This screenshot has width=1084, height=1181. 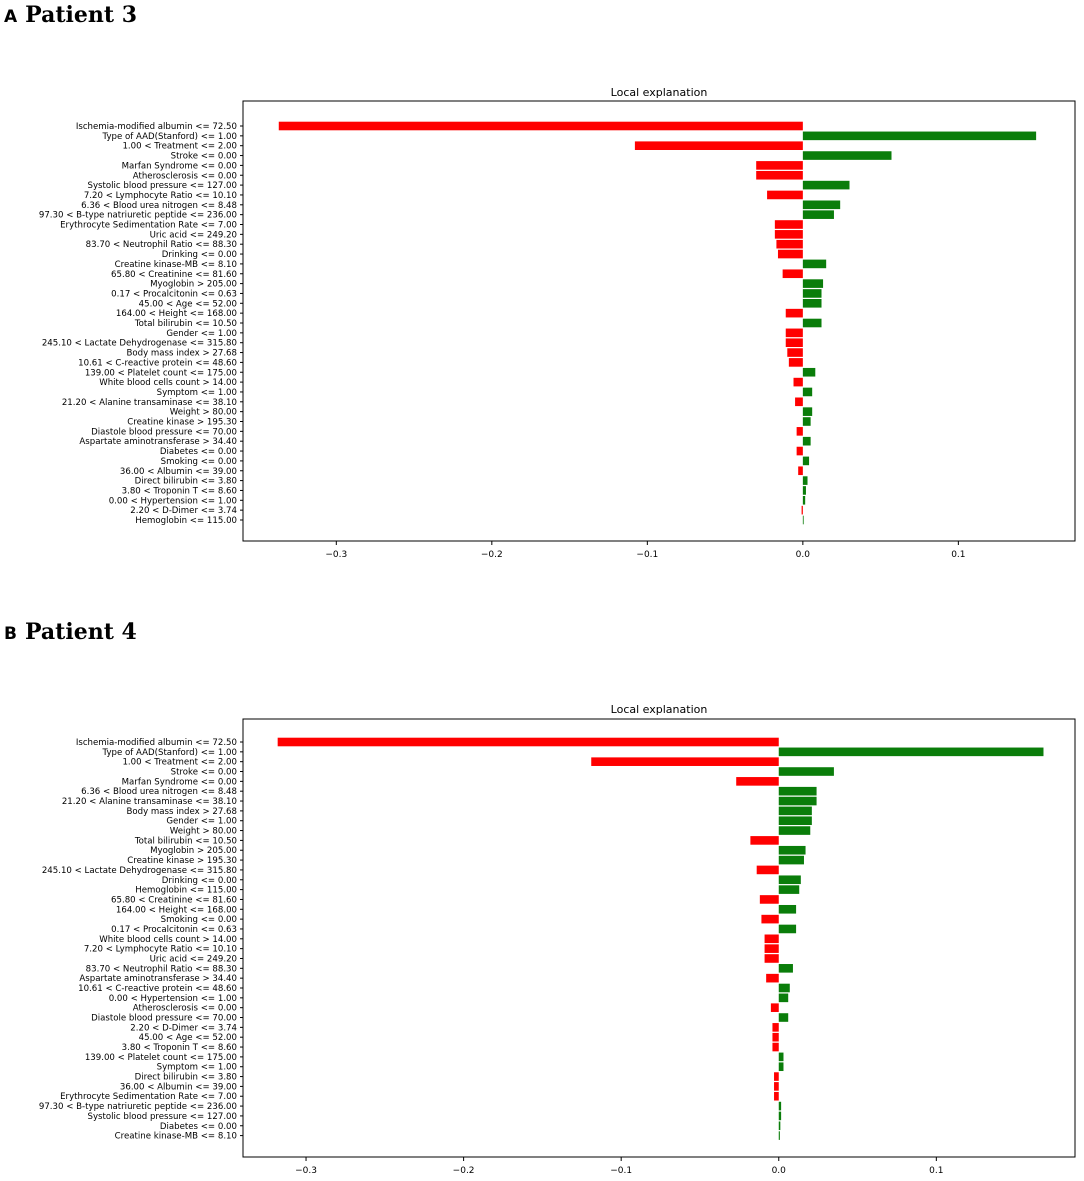 What do you see at coordinates (203, 832) in the screenshot?
I see `y-tick-label: Weight > 80.00` at bounding box center [203, 832].